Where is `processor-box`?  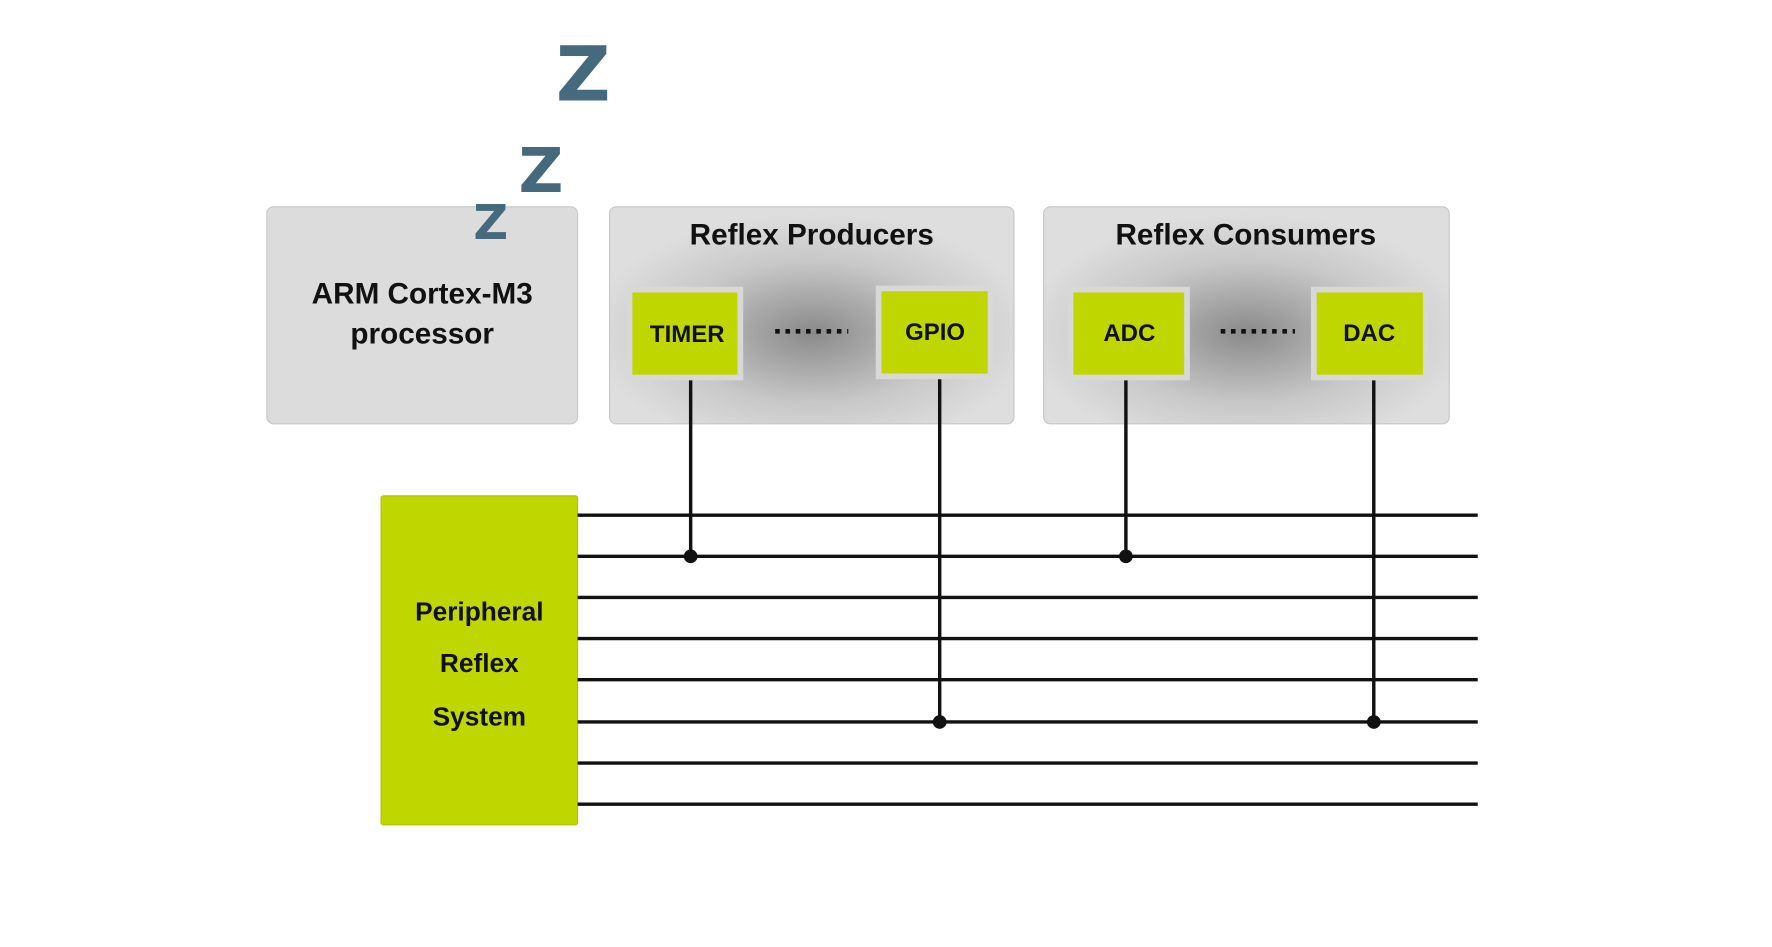 processor-box is located at coordinates (422, 315).